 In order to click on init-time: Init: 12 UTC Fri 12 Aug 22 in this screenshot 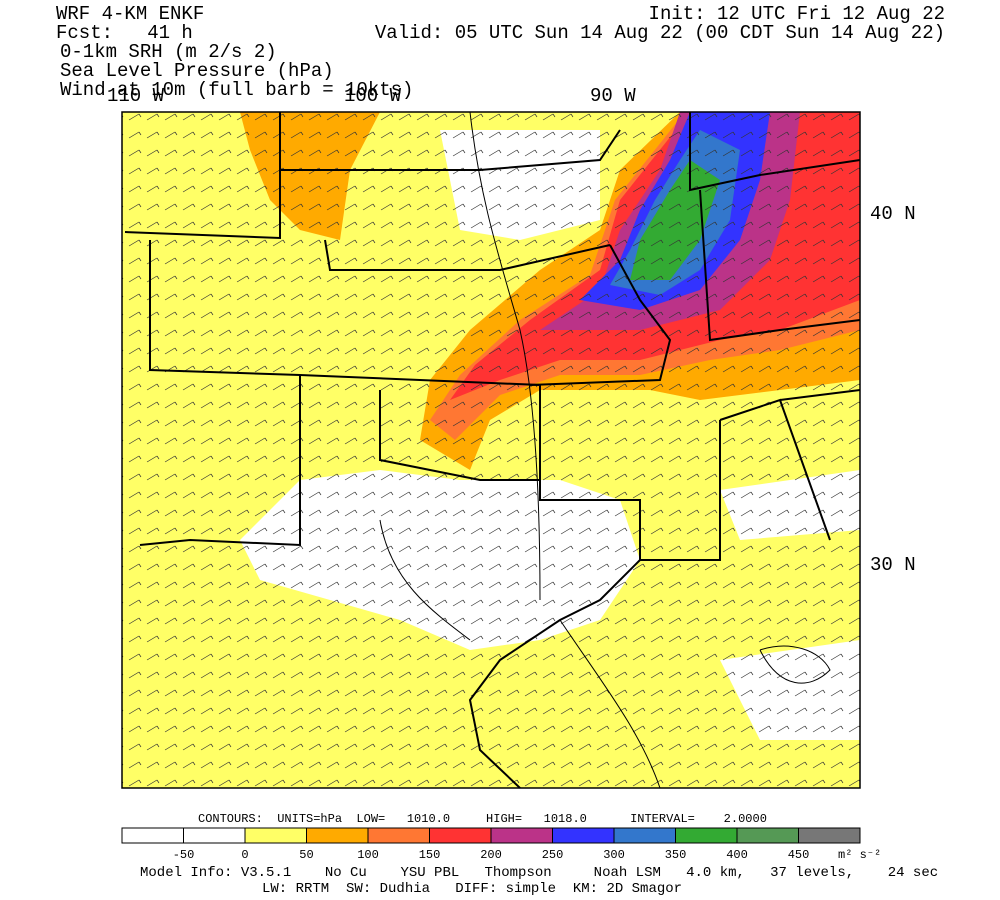, I will do `click(797, 14)`.